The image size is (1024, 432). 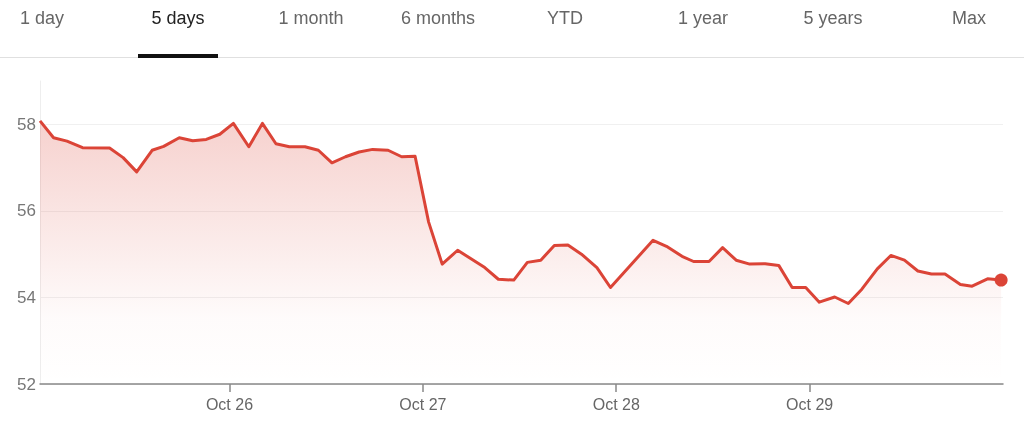 What do you see at coordinates (616, 404) in the screenshot?
I see `x-tick-label: Oct 28` at bounding box center [616, 404].